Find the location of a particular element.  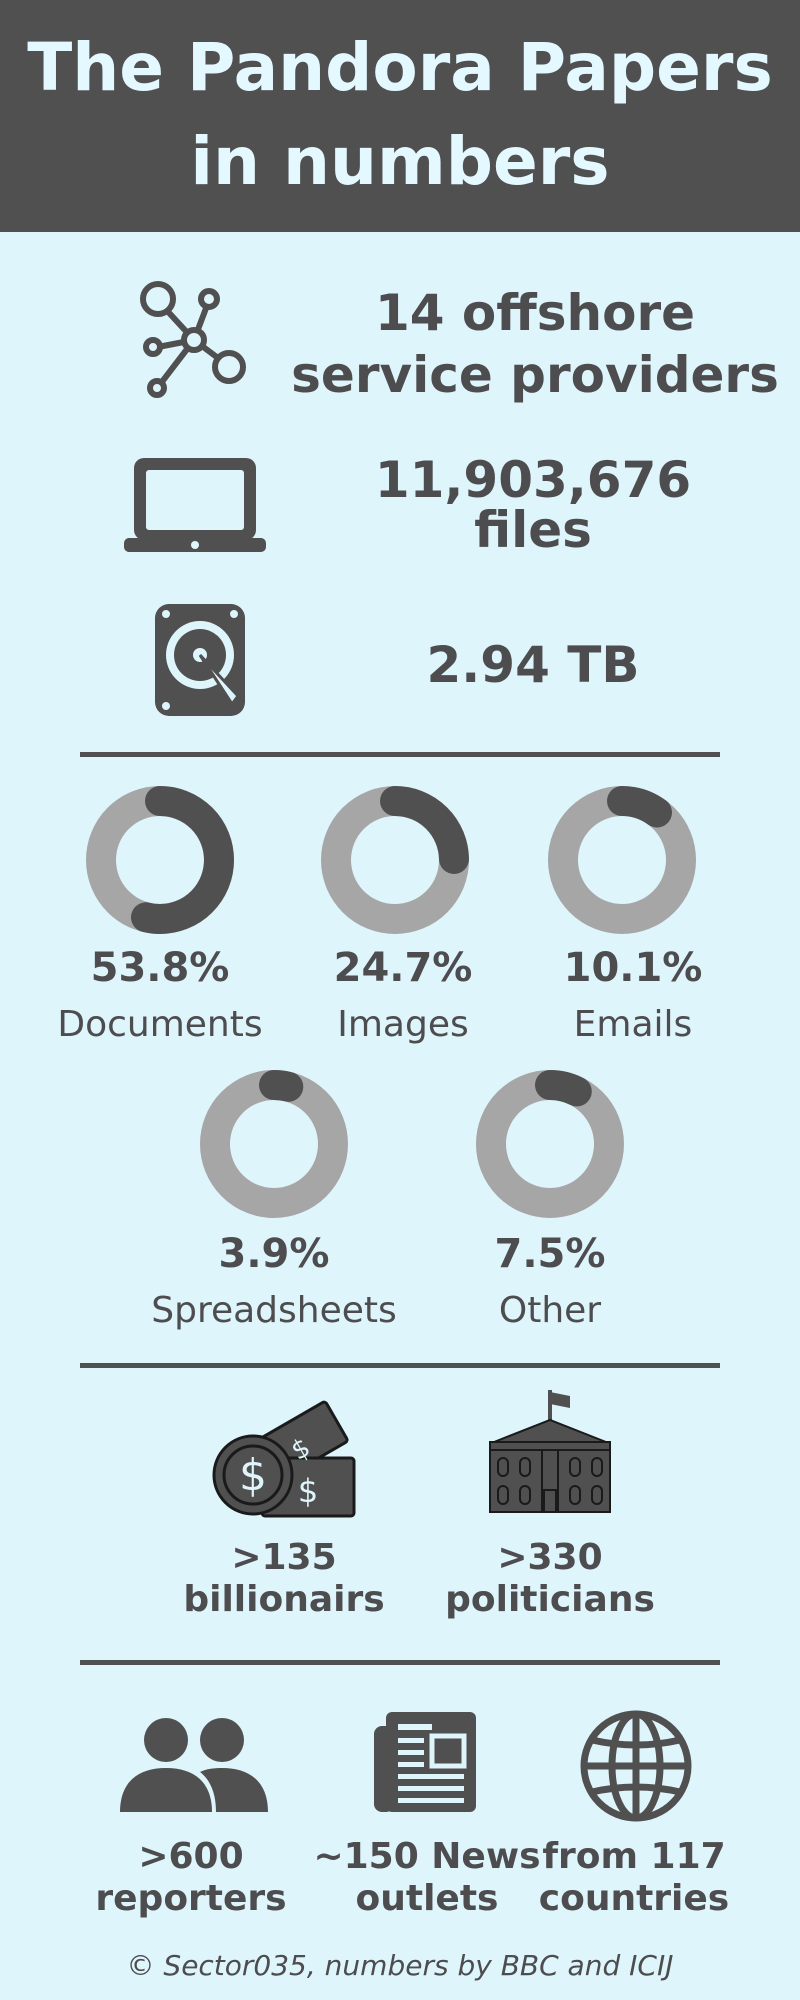

network-icon is located at coordinates (193, 339).